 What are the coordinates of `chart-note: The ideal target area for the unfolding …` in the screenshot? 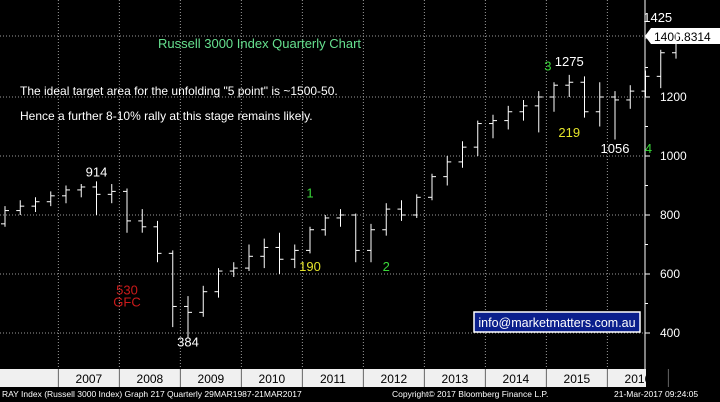 It's located at (179, 91).